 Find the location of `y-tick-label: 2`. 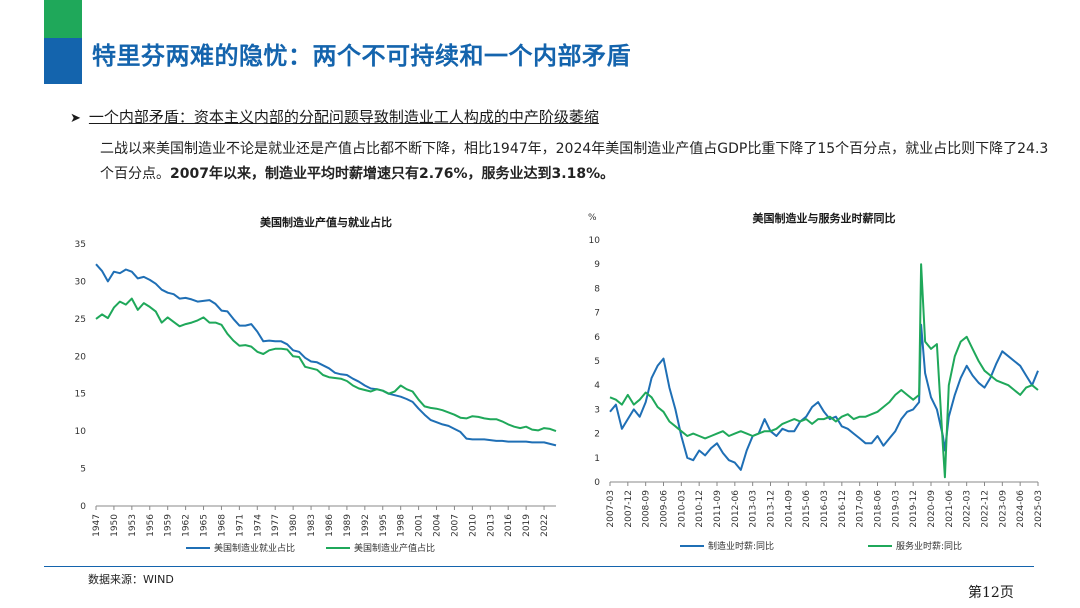

y-tick-label: 2 is located at coordinates (597, 435).